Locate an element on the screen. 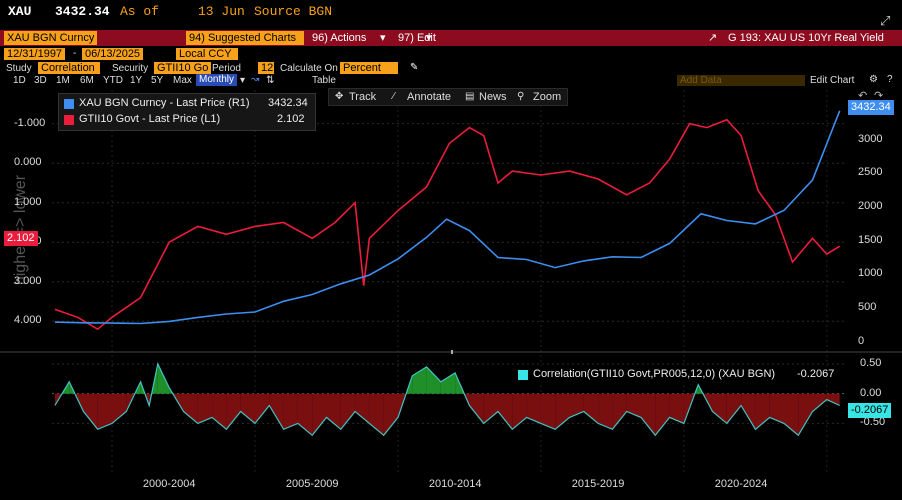  end-date-field: 06/13/2025 is located at coordinates (113, 54).